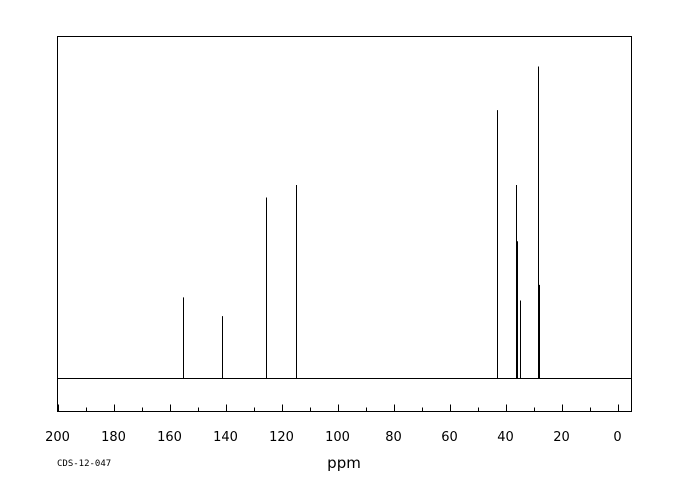 The image size is (680, 500). I want to click on tick-label-80: 80, so click(393, 437).